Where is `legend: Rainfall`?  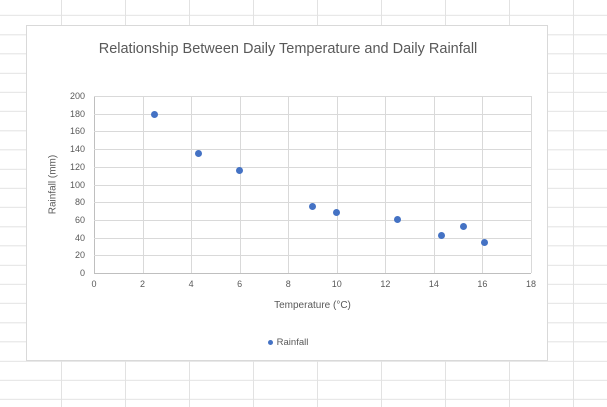 legend: Rainfall is located at coordinates (288, 342).